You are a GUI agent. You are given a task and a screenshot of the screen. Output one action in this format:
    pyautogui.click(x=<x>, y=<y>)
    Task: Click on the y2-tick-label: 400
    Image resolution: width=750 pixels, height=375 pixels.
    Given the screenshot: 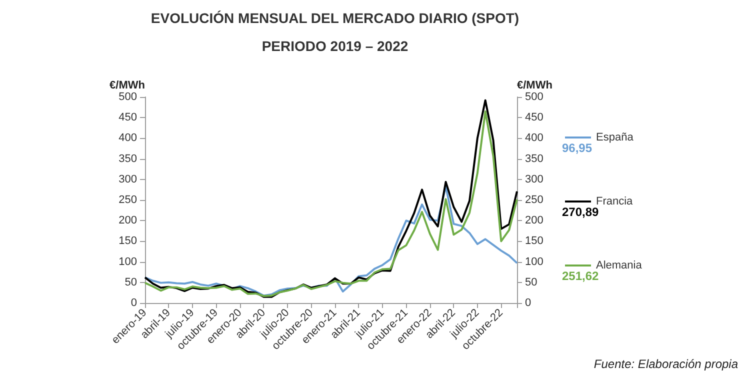 What is the action you would take?
    pyautogui.click(x=534, y=138)
    